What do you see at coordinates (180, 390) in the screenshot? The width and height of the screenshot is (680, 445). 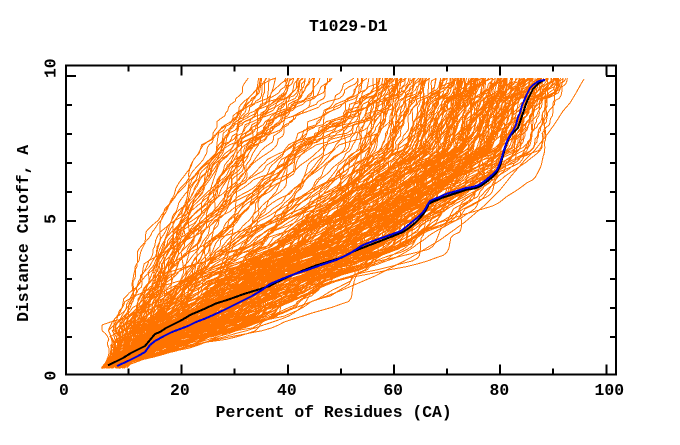 I see `svg-text: 20` at bounding box center [180, 390].